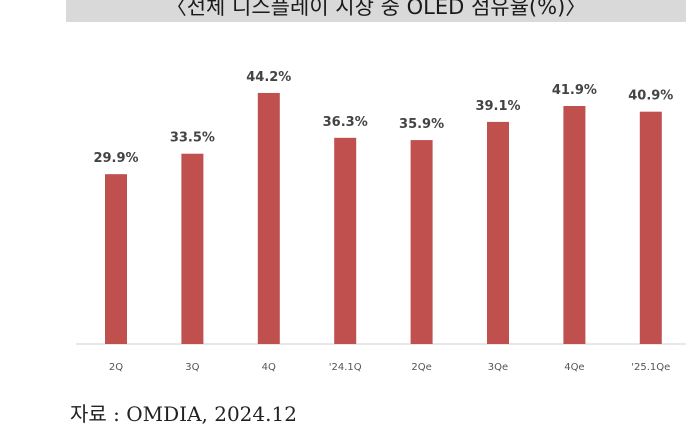 This screenshot has height=440, width=686. I want to click on data-label-6: 41.9%, so click(574, 90).